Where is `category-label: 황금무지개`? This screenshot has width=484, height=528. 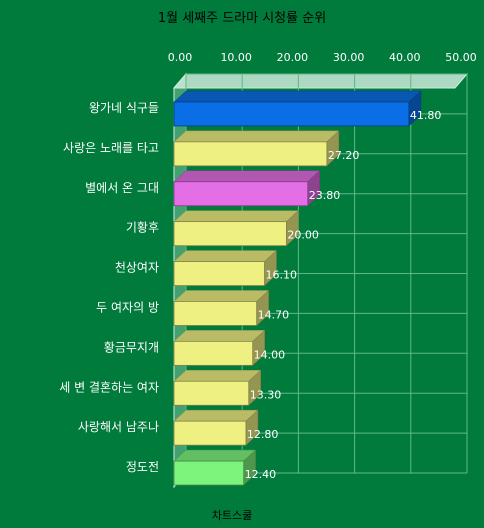
category-label: 황금무지개 is located at coordinates (131, 347).